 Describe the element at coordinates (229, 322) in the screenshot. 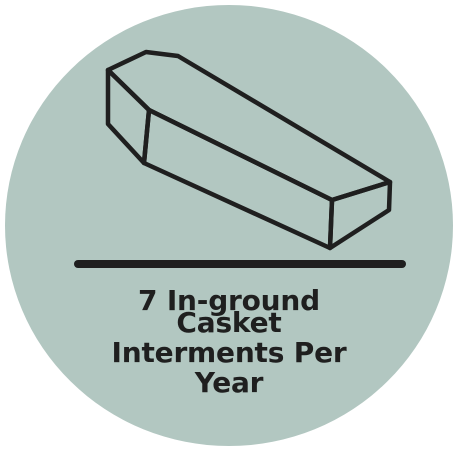

I see `caption-line-2: Casket` at that location.